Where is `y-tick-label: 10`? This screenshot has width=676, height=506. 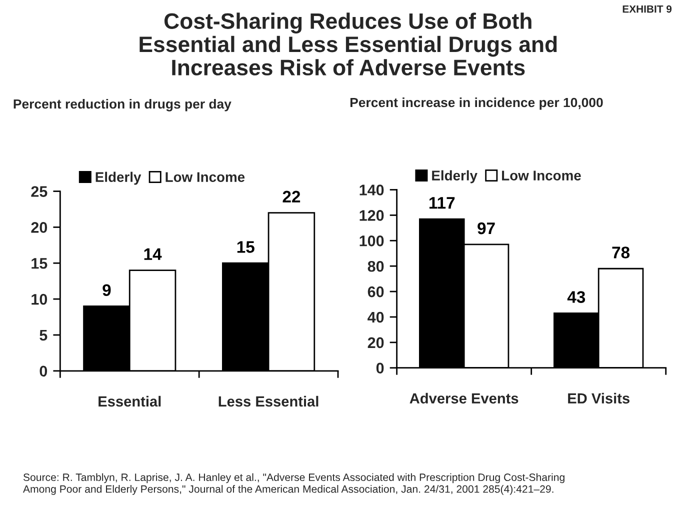
y-tick-label: 10 is located at coordinates (40, 299).